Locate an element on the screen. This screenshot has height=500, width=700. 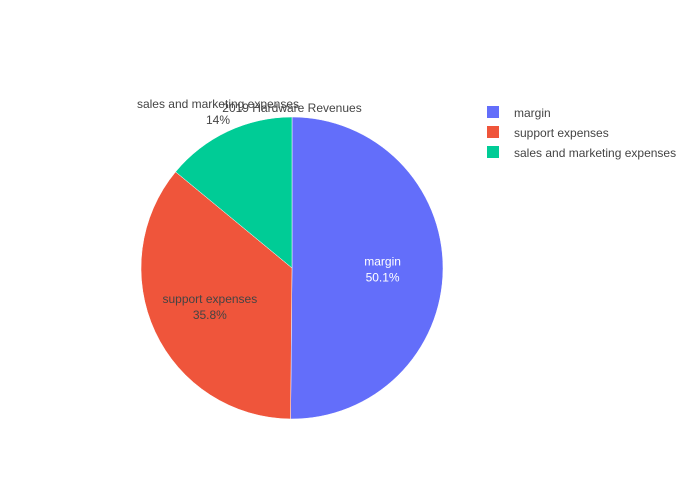
legend-label: sales and marketing expenses is located at coordinates (595, 153).